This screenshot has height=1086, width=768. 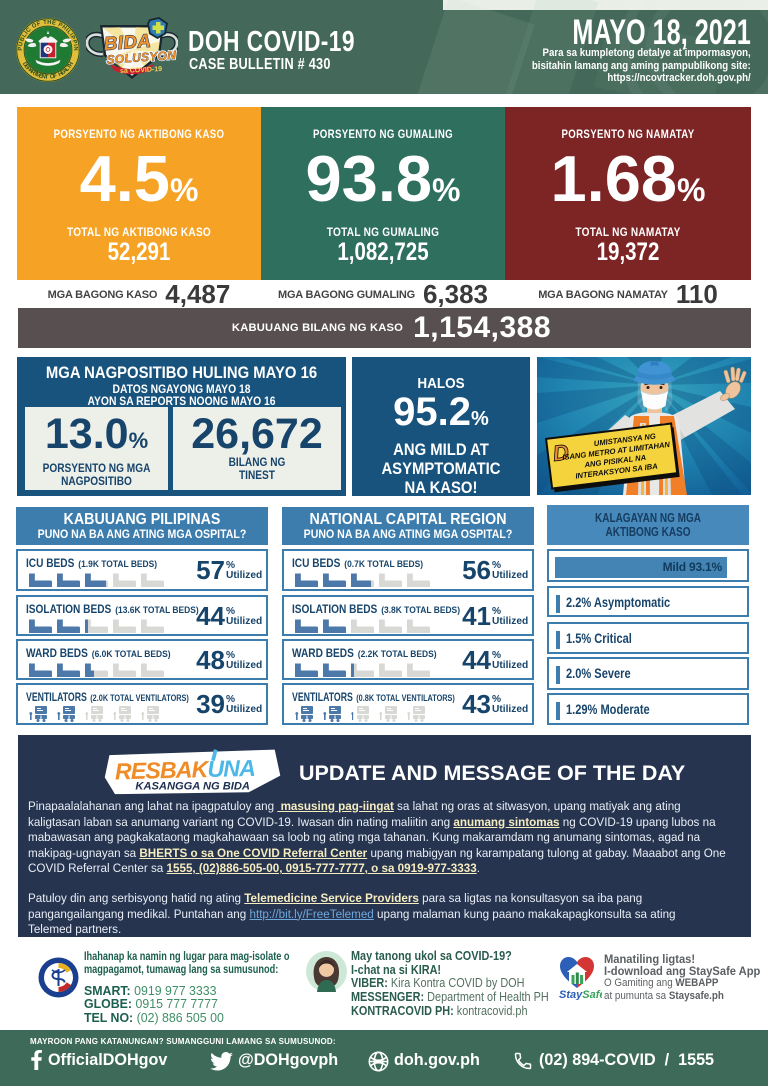 I want to click on svg-text: KASANGGA NG BIDA, so click(x=192, y=787).